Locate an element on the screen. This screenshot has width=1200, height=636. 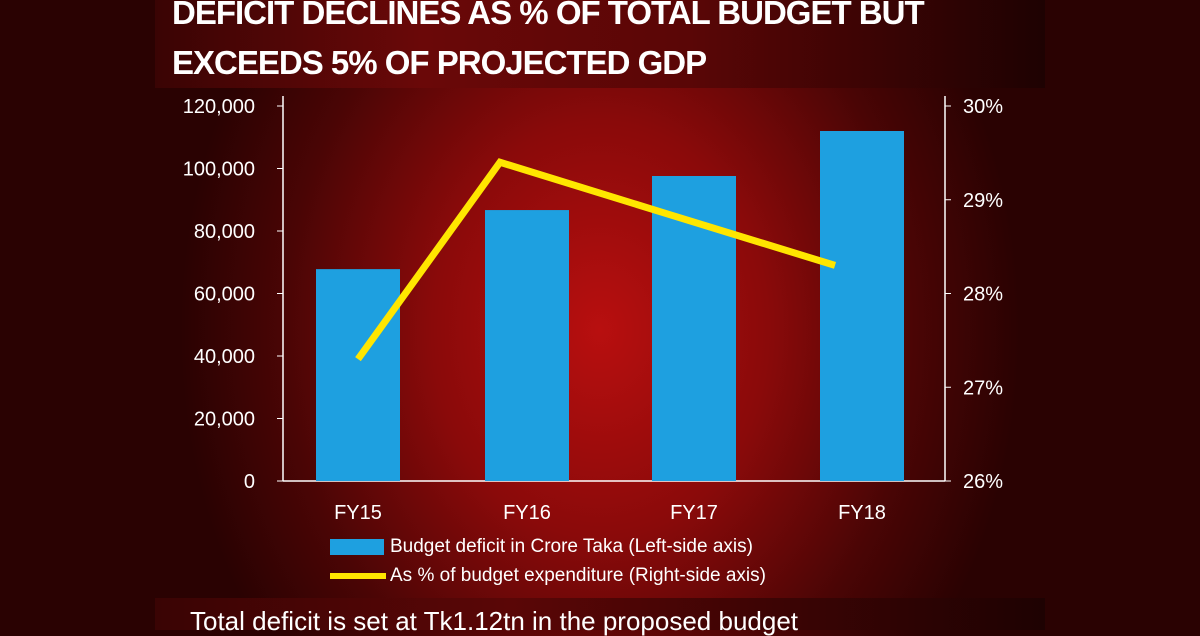
x-tick-label: FY16 is located at coordinates (527, 513).